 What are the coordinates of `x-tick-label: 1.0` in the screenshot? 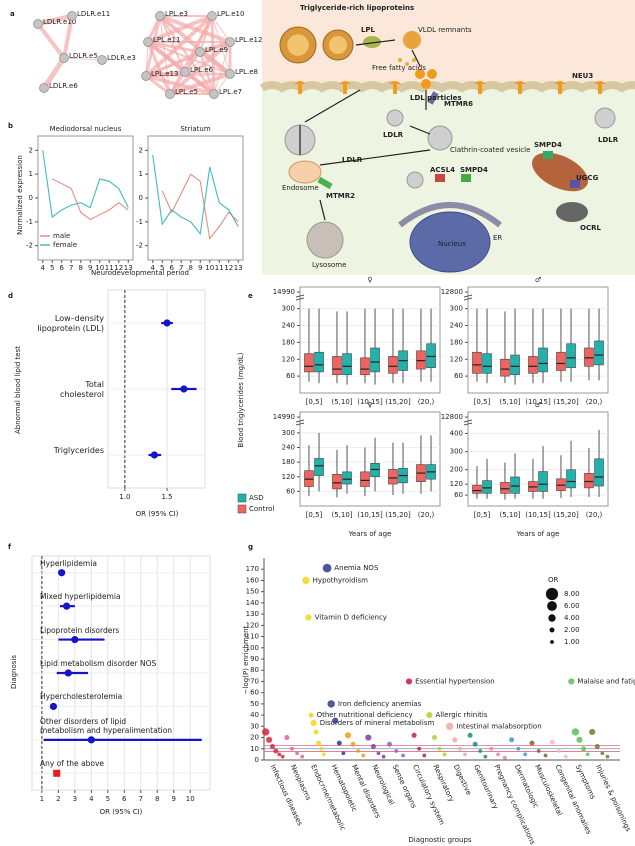 It's located at (124, 497).